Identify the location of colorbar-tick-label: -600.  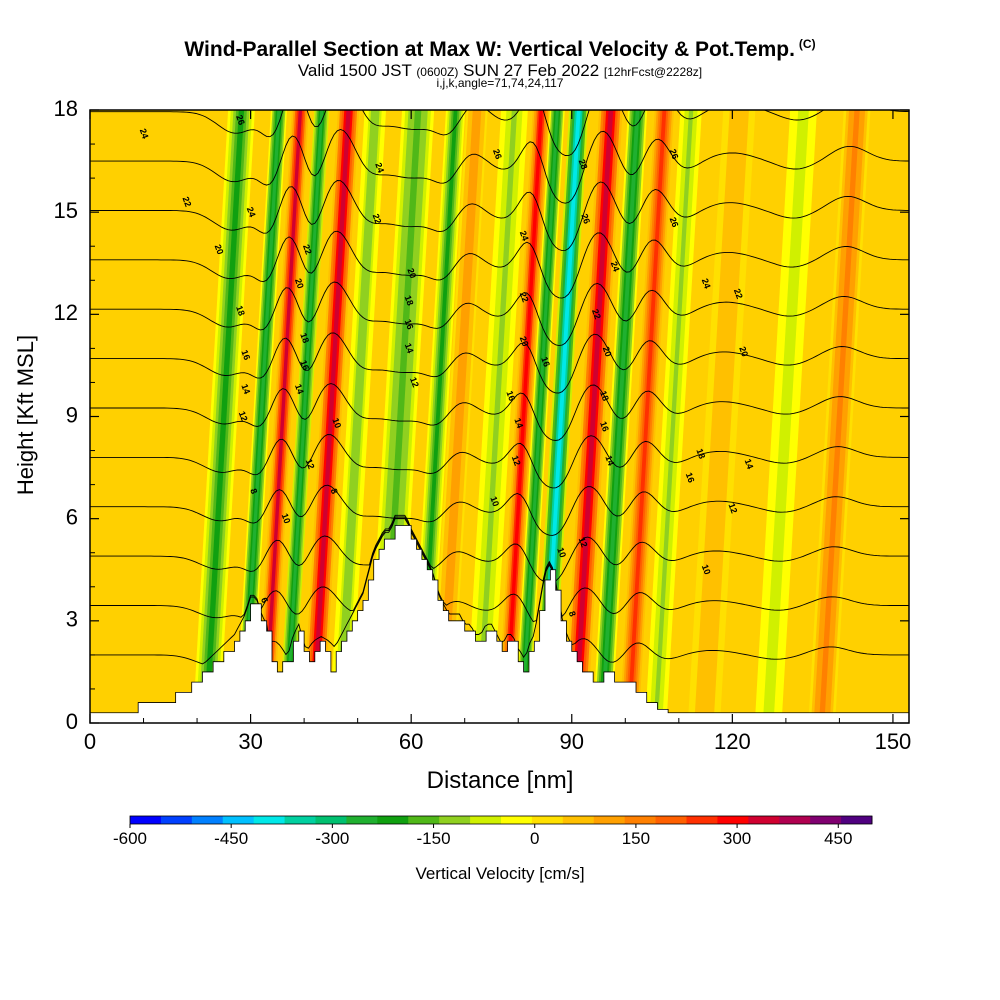
(130, 838).